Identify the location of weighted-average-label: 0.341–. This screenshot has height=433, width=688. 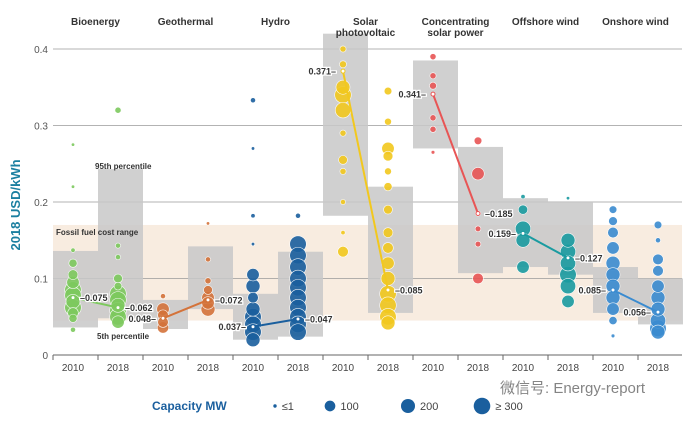
(412, 95).